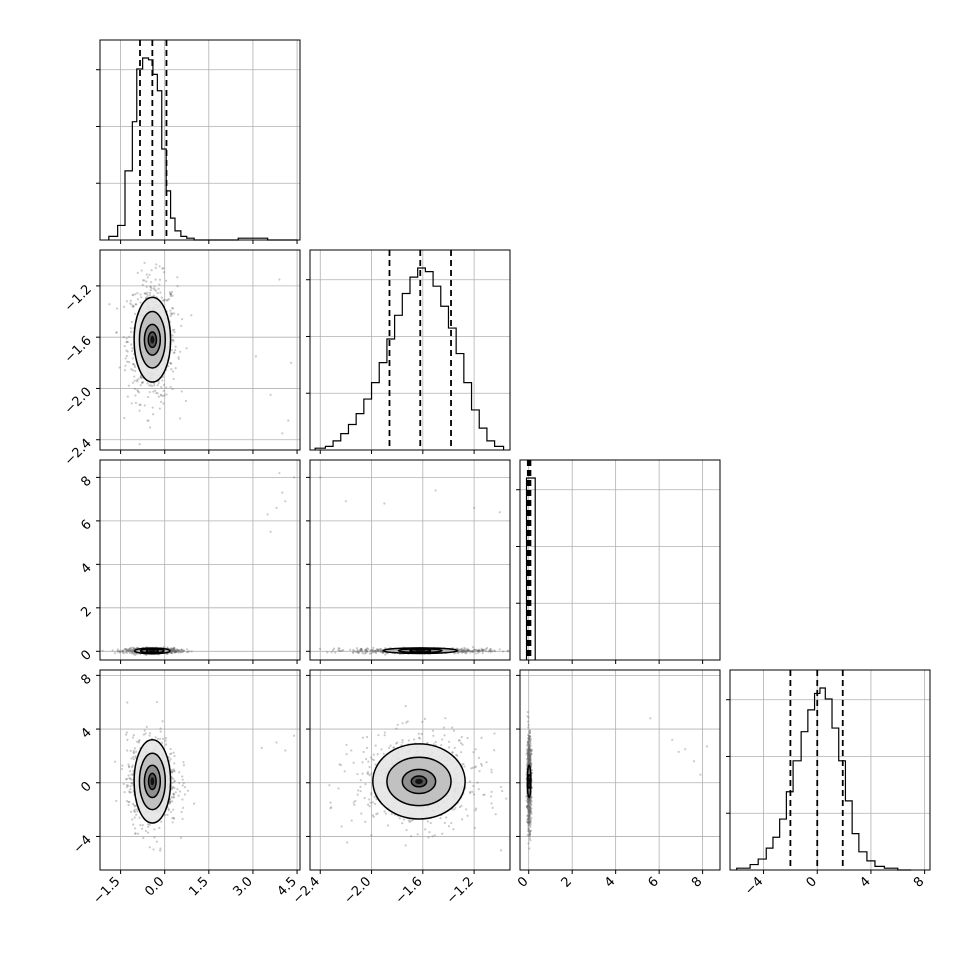 The width and height of the screenshot is (970, 970). What do you see at coordinates (410, 770) in the screenshot?
I see `panel-frame` at bounding box center [410, 770].